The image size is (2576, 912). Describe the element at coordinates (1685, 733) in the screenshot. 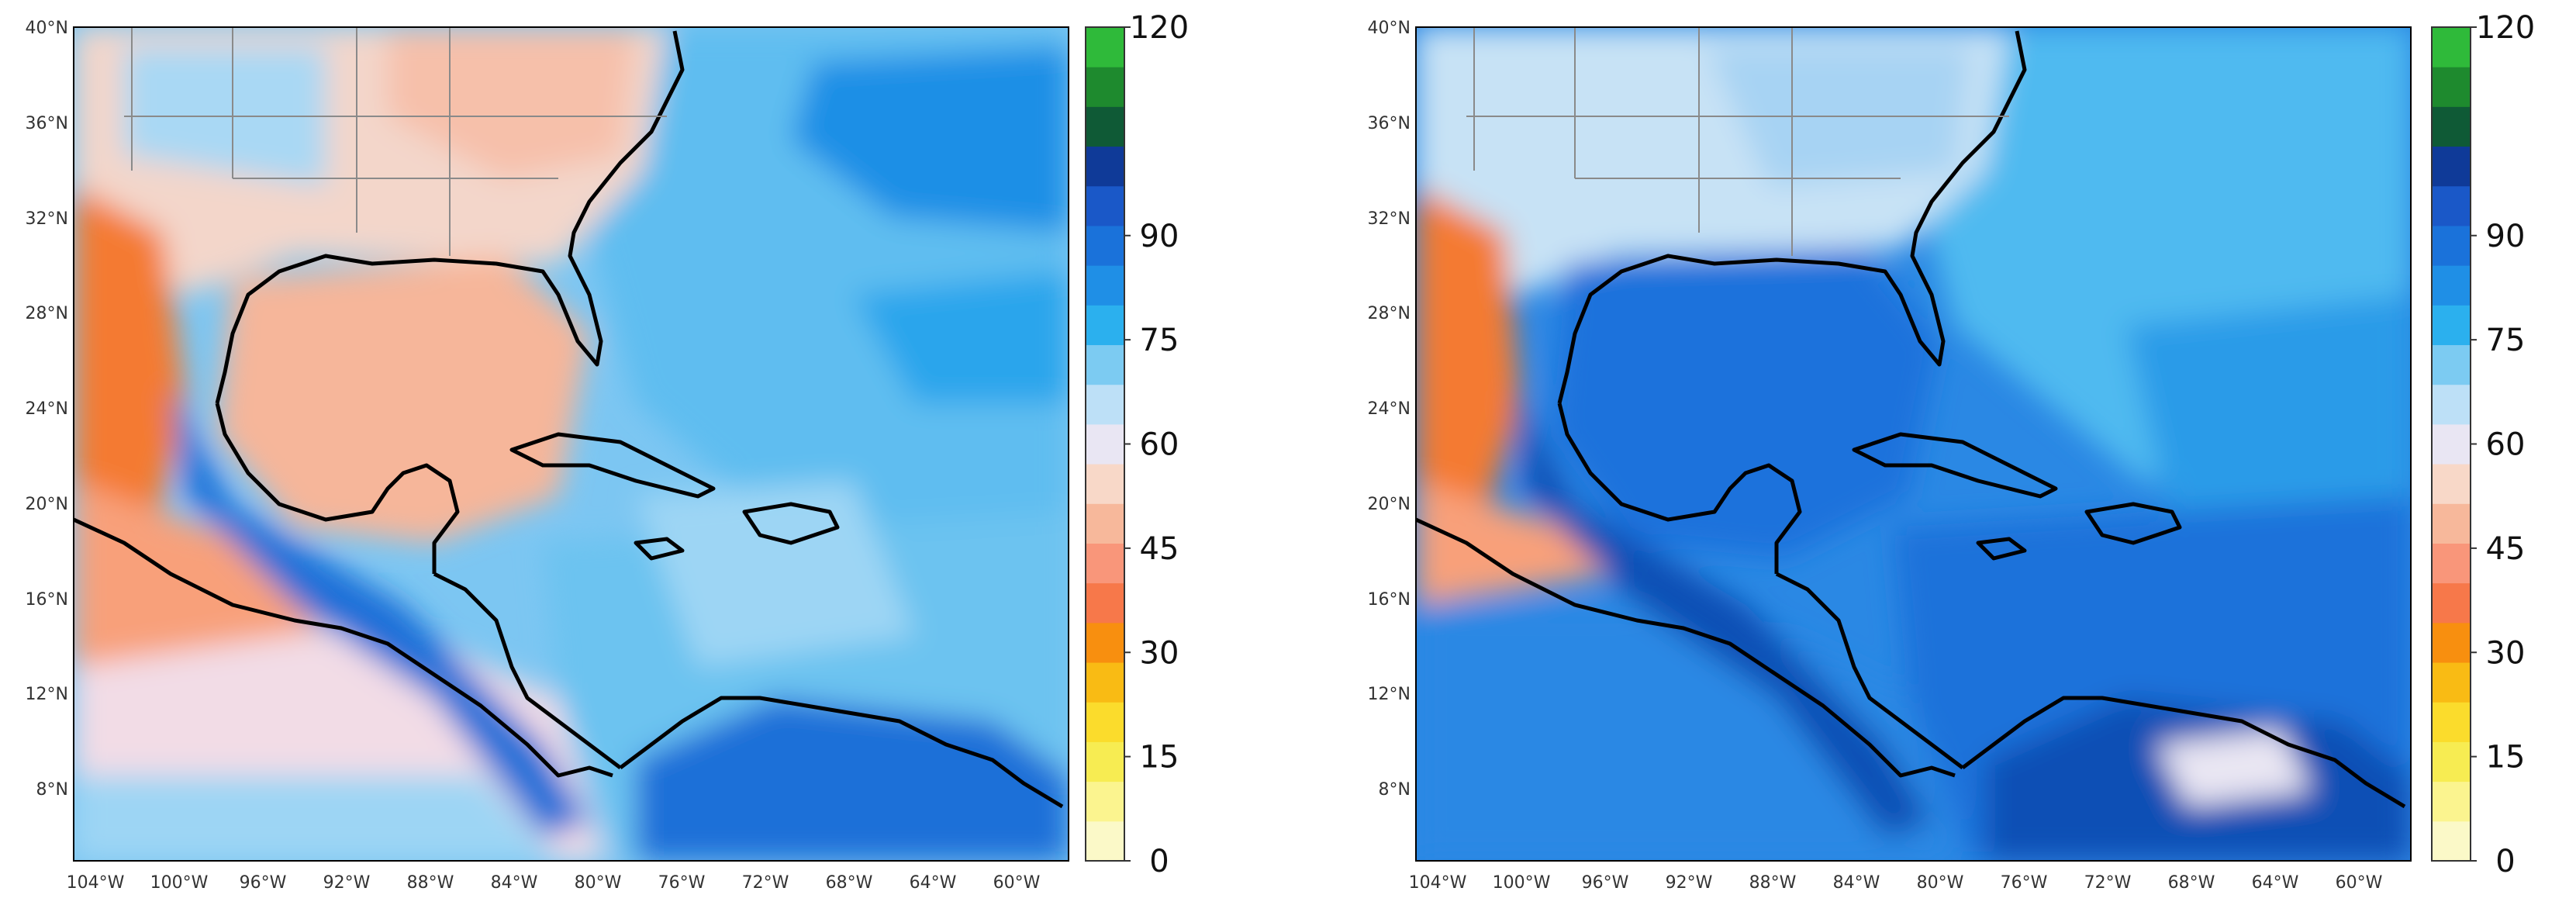

I see `pacific-region` at that location.